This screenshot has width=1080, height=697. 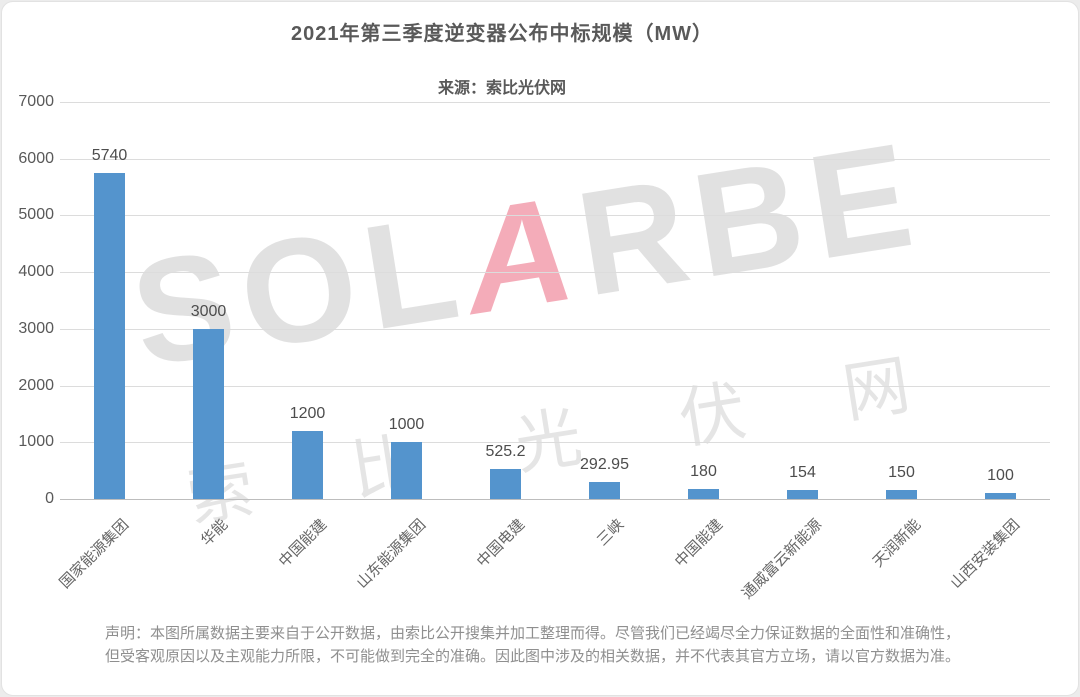 I want to click on y-axis-tick-label: 6000, so click(x=36, y=158).